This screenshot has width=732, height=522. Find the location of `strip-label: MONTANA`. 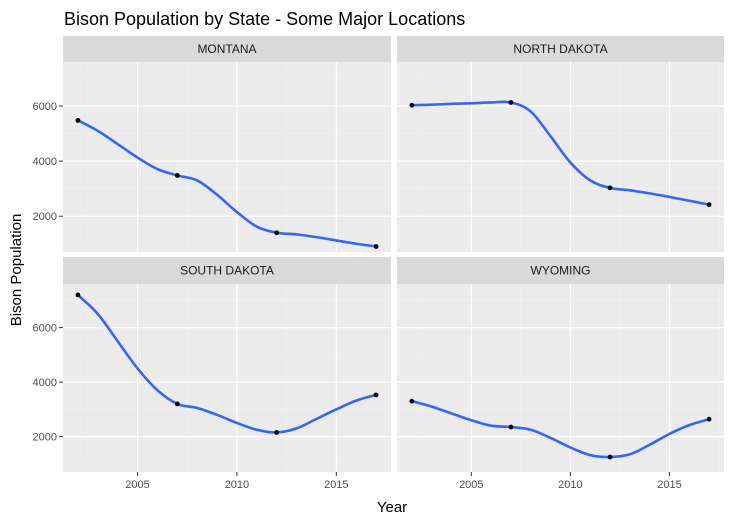

strip-label: MONTANA is located at coordinates (226, 49).